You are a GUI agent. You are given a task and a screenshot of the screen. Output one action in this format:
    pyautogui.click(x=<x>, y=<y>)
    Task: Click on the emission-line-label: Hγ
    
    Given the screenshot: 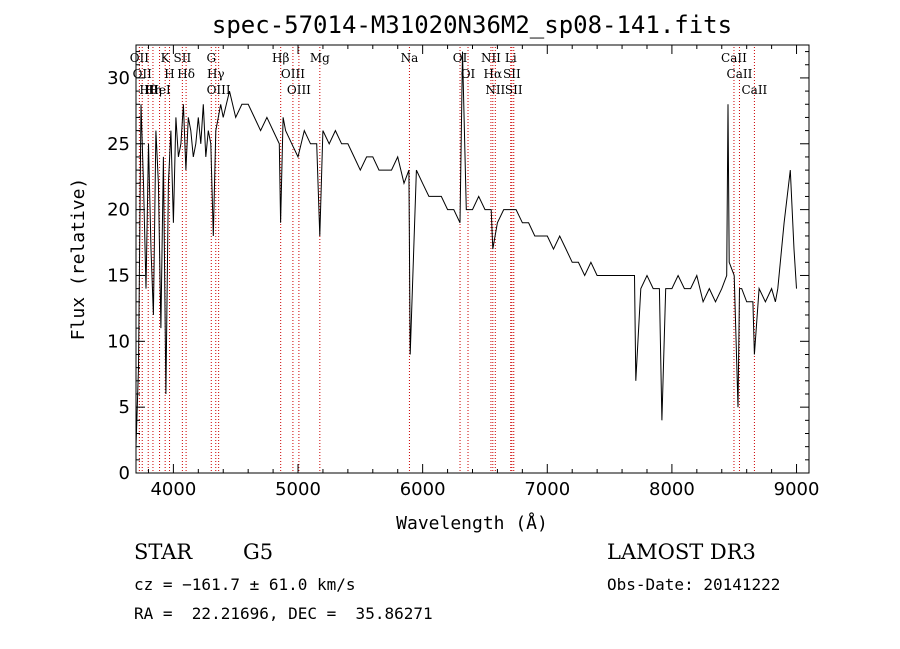 What is the action you would take?
    pyautogui.click(x=216, y=74)
    